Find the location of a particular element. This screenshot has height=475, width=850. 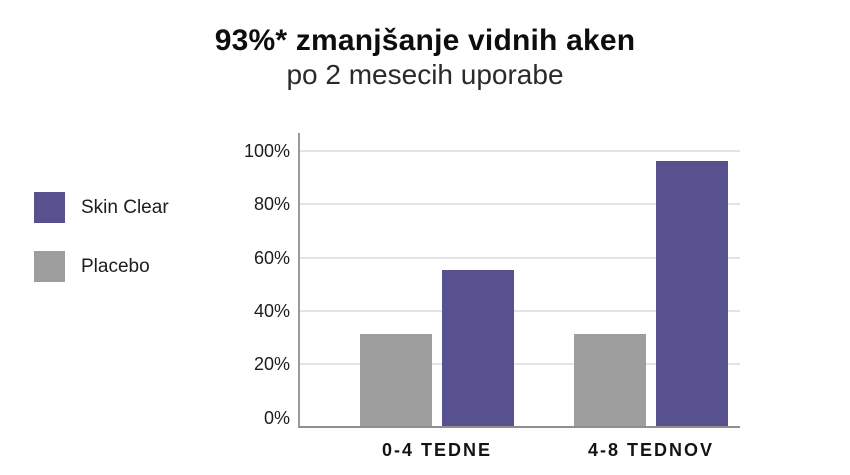

x-axis-category-label: 4-8 TEDNOV is located at coordinates (651, 450).